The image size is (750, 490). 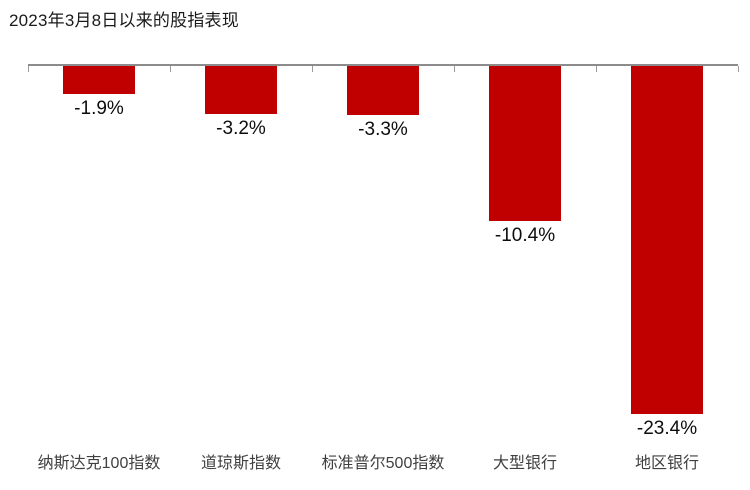 What do you see at coordinates (240, 463) in the screenshot?
I see `category-label: 道琼斯指数` at bounding box center [240, 463].